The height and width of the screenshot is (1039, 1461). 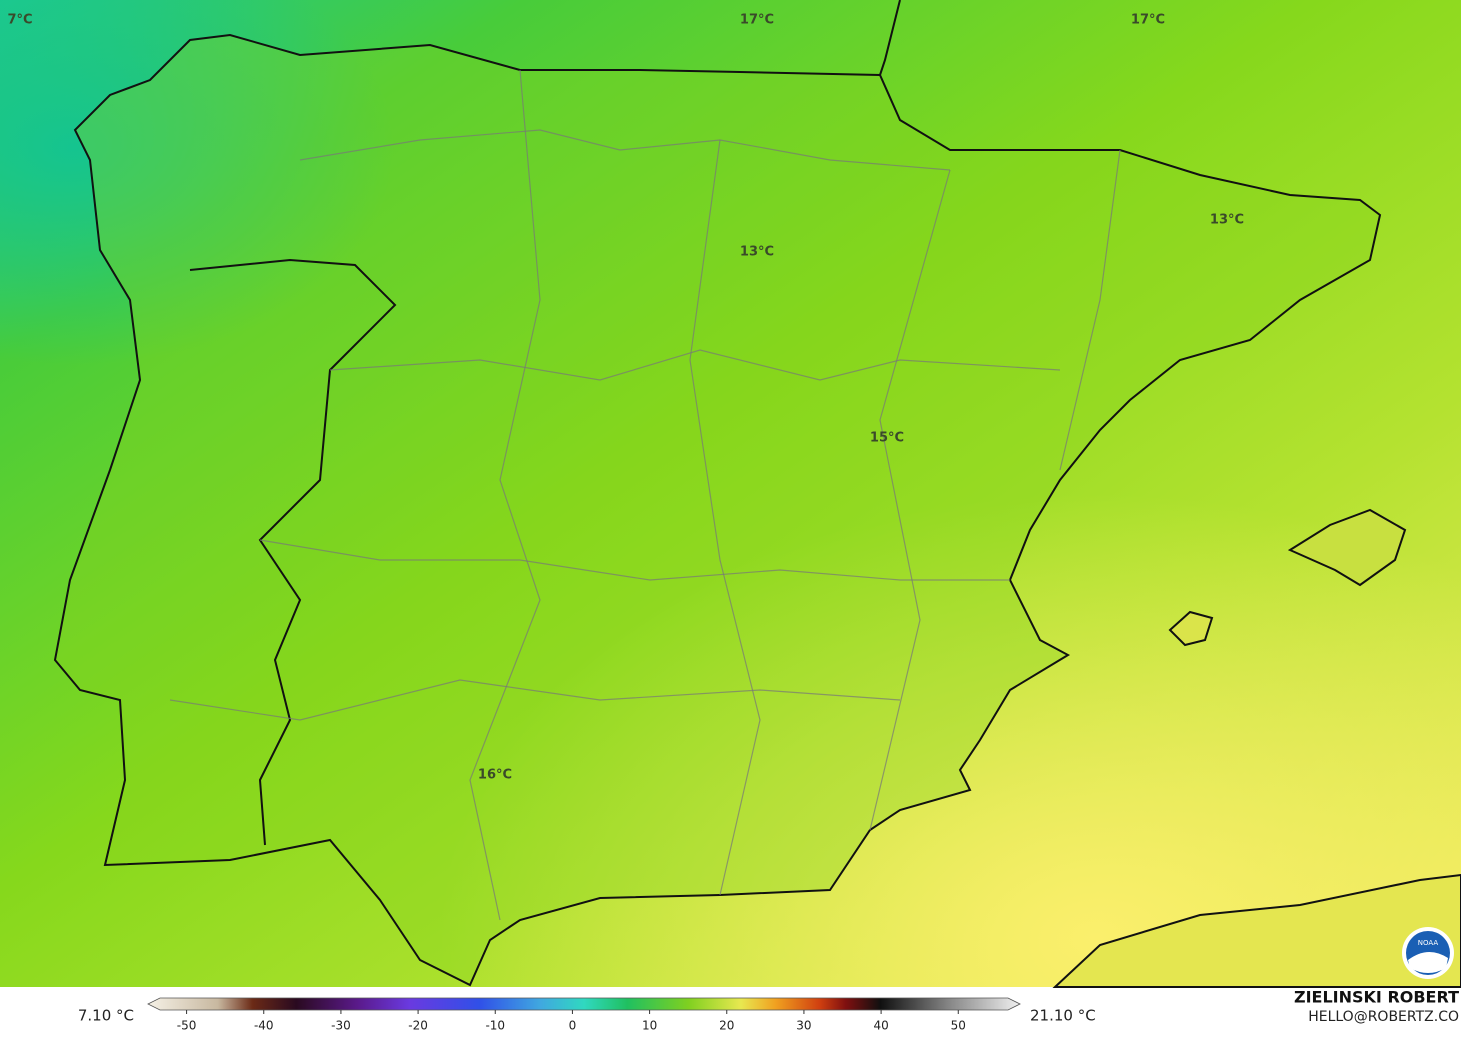 I want to click on colorbar-tick-label: -40, so click(x=264, y=1026).